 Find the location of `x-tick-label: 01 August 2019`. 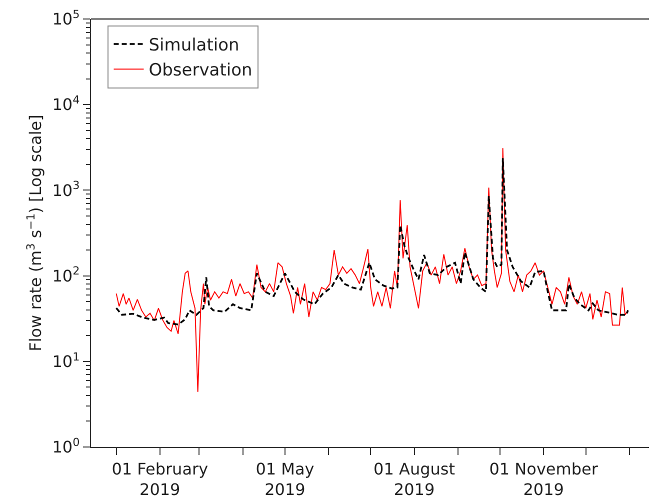

x-tick-label: 01 August 2019 is located at coordinates (414, 479).